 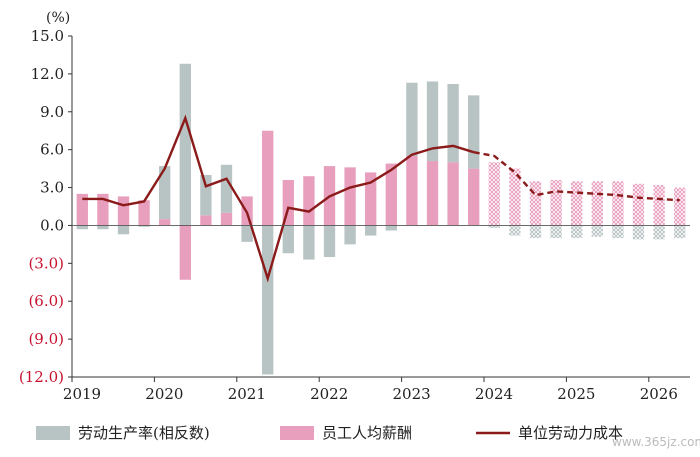 What do you see at coordinates (164, 394) in the screenshot?
I see `x-tick-label: 2020` at bounding box center [164, 394].